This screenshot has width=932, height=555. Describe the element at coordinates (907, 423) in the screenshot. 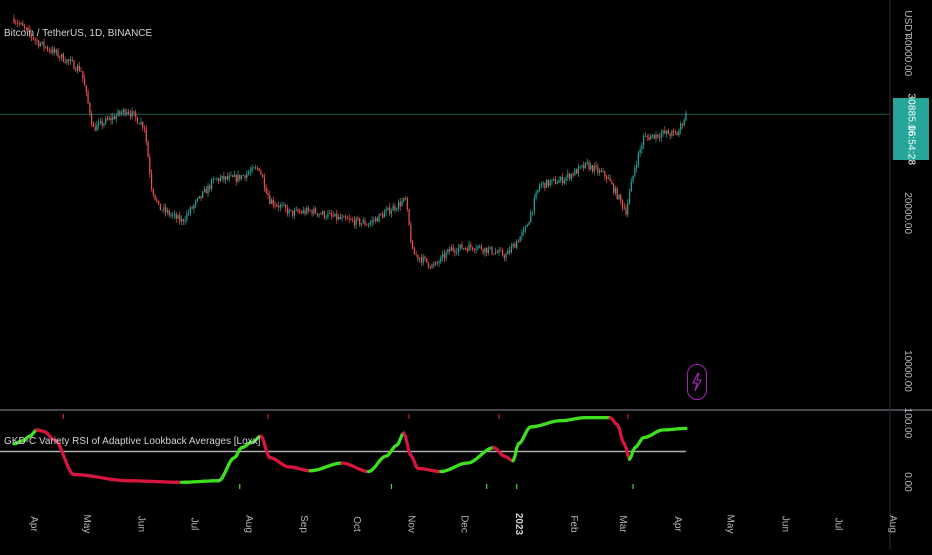

I see `indicator-tick-label: 100.00` at that location.